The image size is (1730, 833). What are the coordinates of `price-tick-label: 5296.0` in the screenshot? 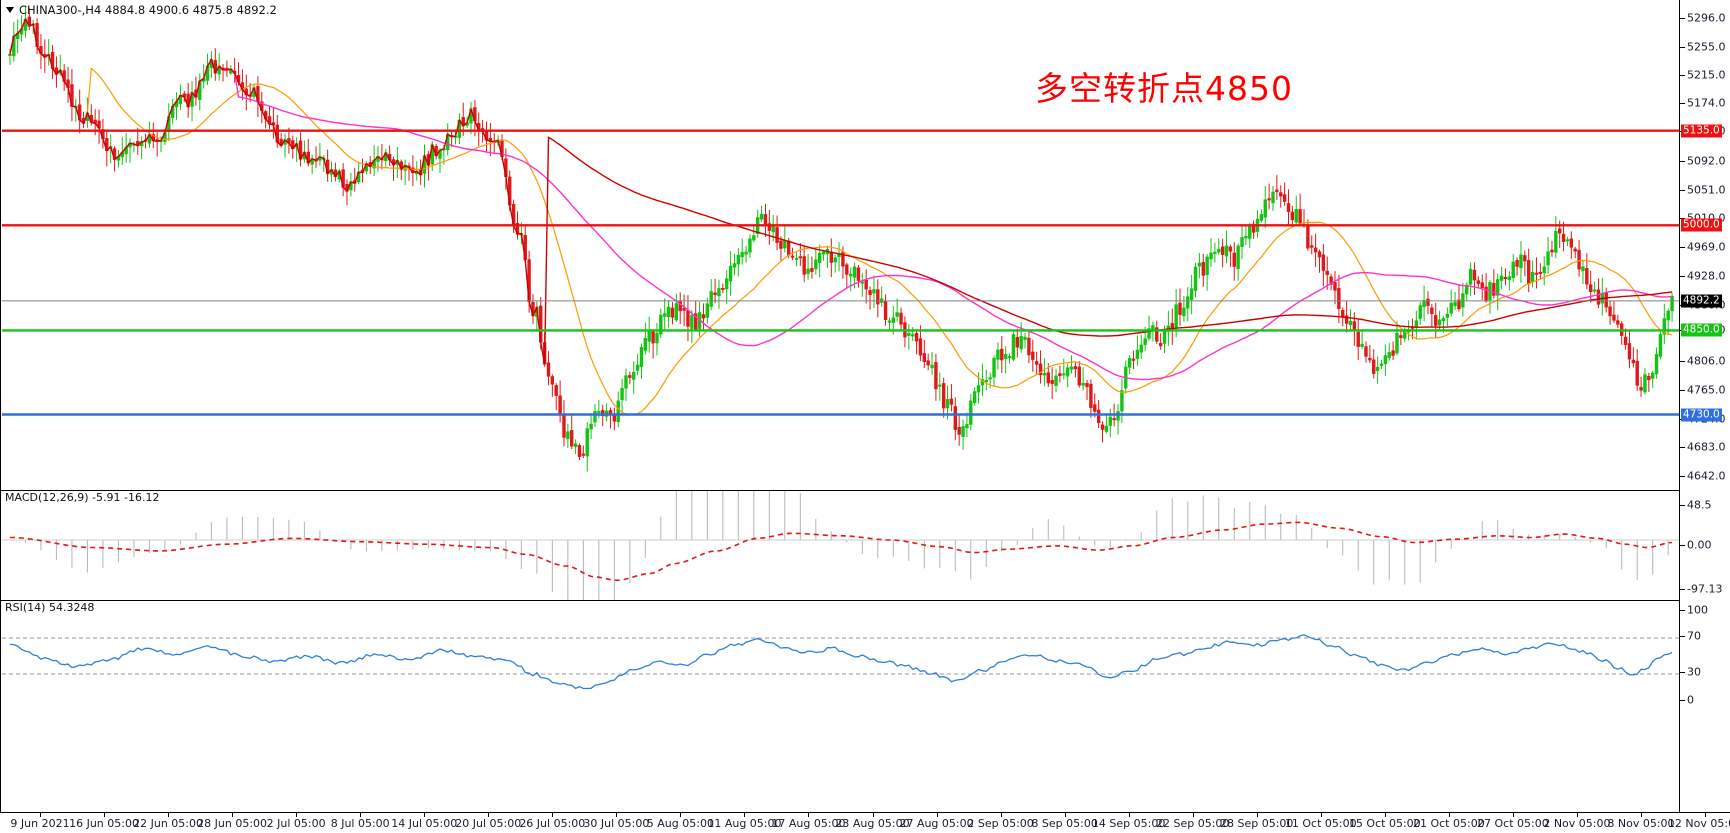 It's located at (1706, 18).